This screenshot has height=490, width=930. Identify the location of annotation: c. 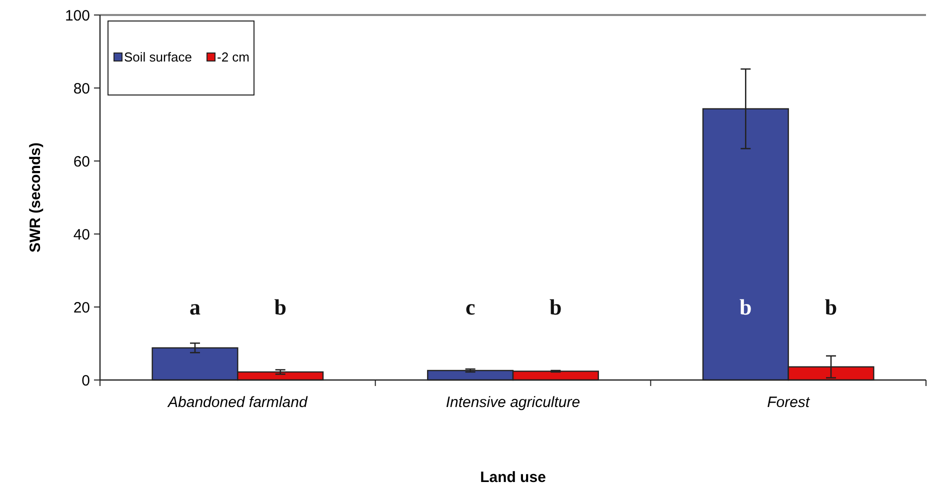
(470, 307).